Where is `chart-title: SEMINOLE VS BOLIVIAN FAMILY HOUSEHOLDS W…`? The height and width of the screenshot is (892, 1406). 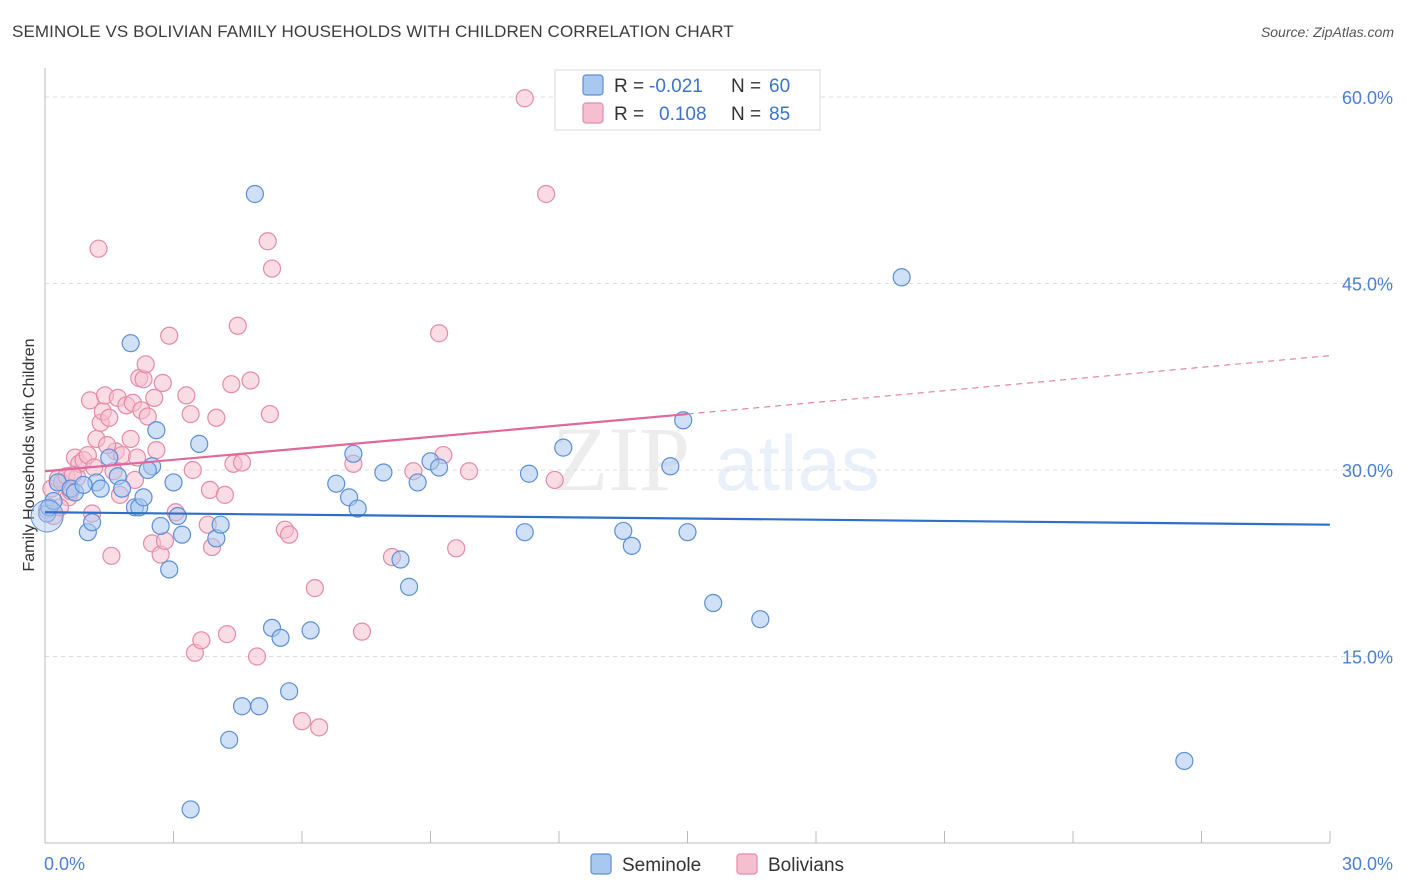
chart-title: SEMINOLE VS BOLIVIAN FAMILY HOUSEHOLDS W… is located at coordinates (373, 31).